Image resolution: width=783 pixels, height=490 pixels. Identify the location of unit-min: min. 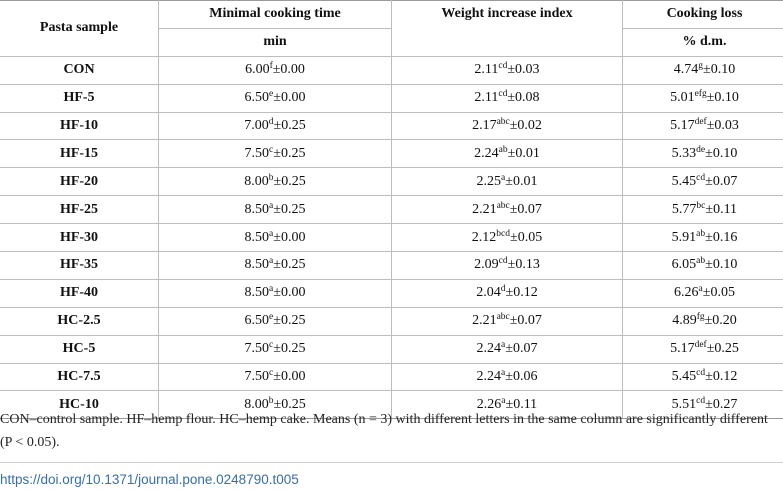
(275, 42).